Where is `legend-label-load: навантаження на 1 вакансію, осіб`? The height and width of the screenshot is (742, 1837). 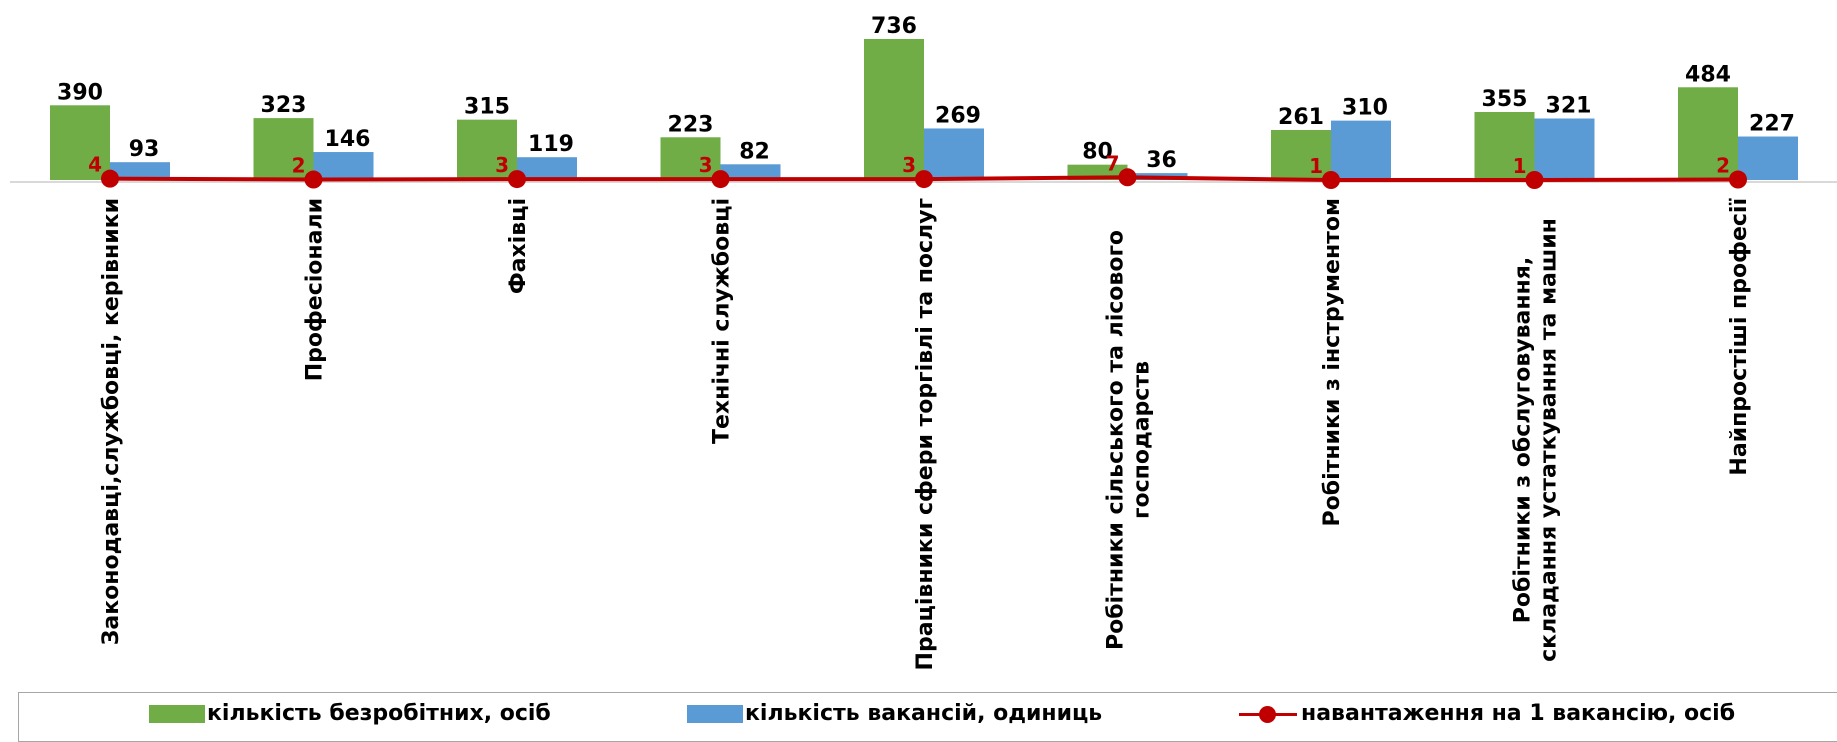
legend-label-load: навантаження на 1 вакансію, осіб is located at coordinates (1518, 713).